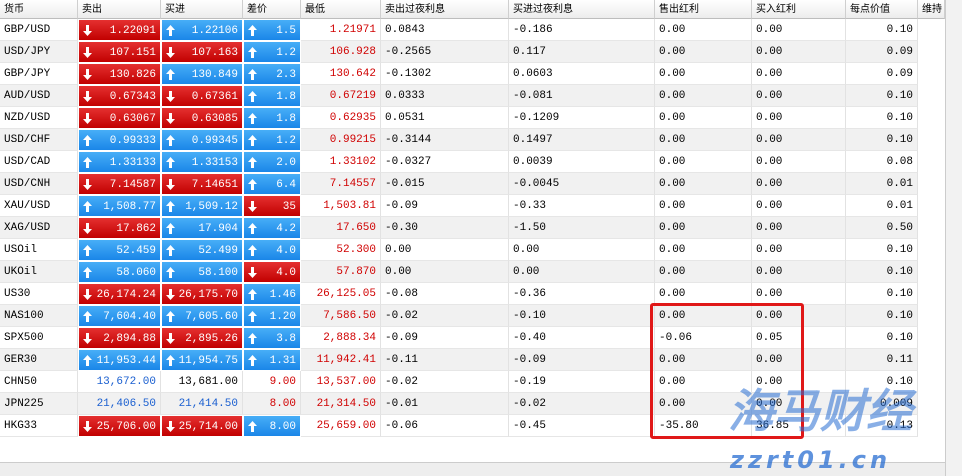  Describe the element at coordinates (286, 53) in the screenshot. I see `cell-text: 1.2` at that location.